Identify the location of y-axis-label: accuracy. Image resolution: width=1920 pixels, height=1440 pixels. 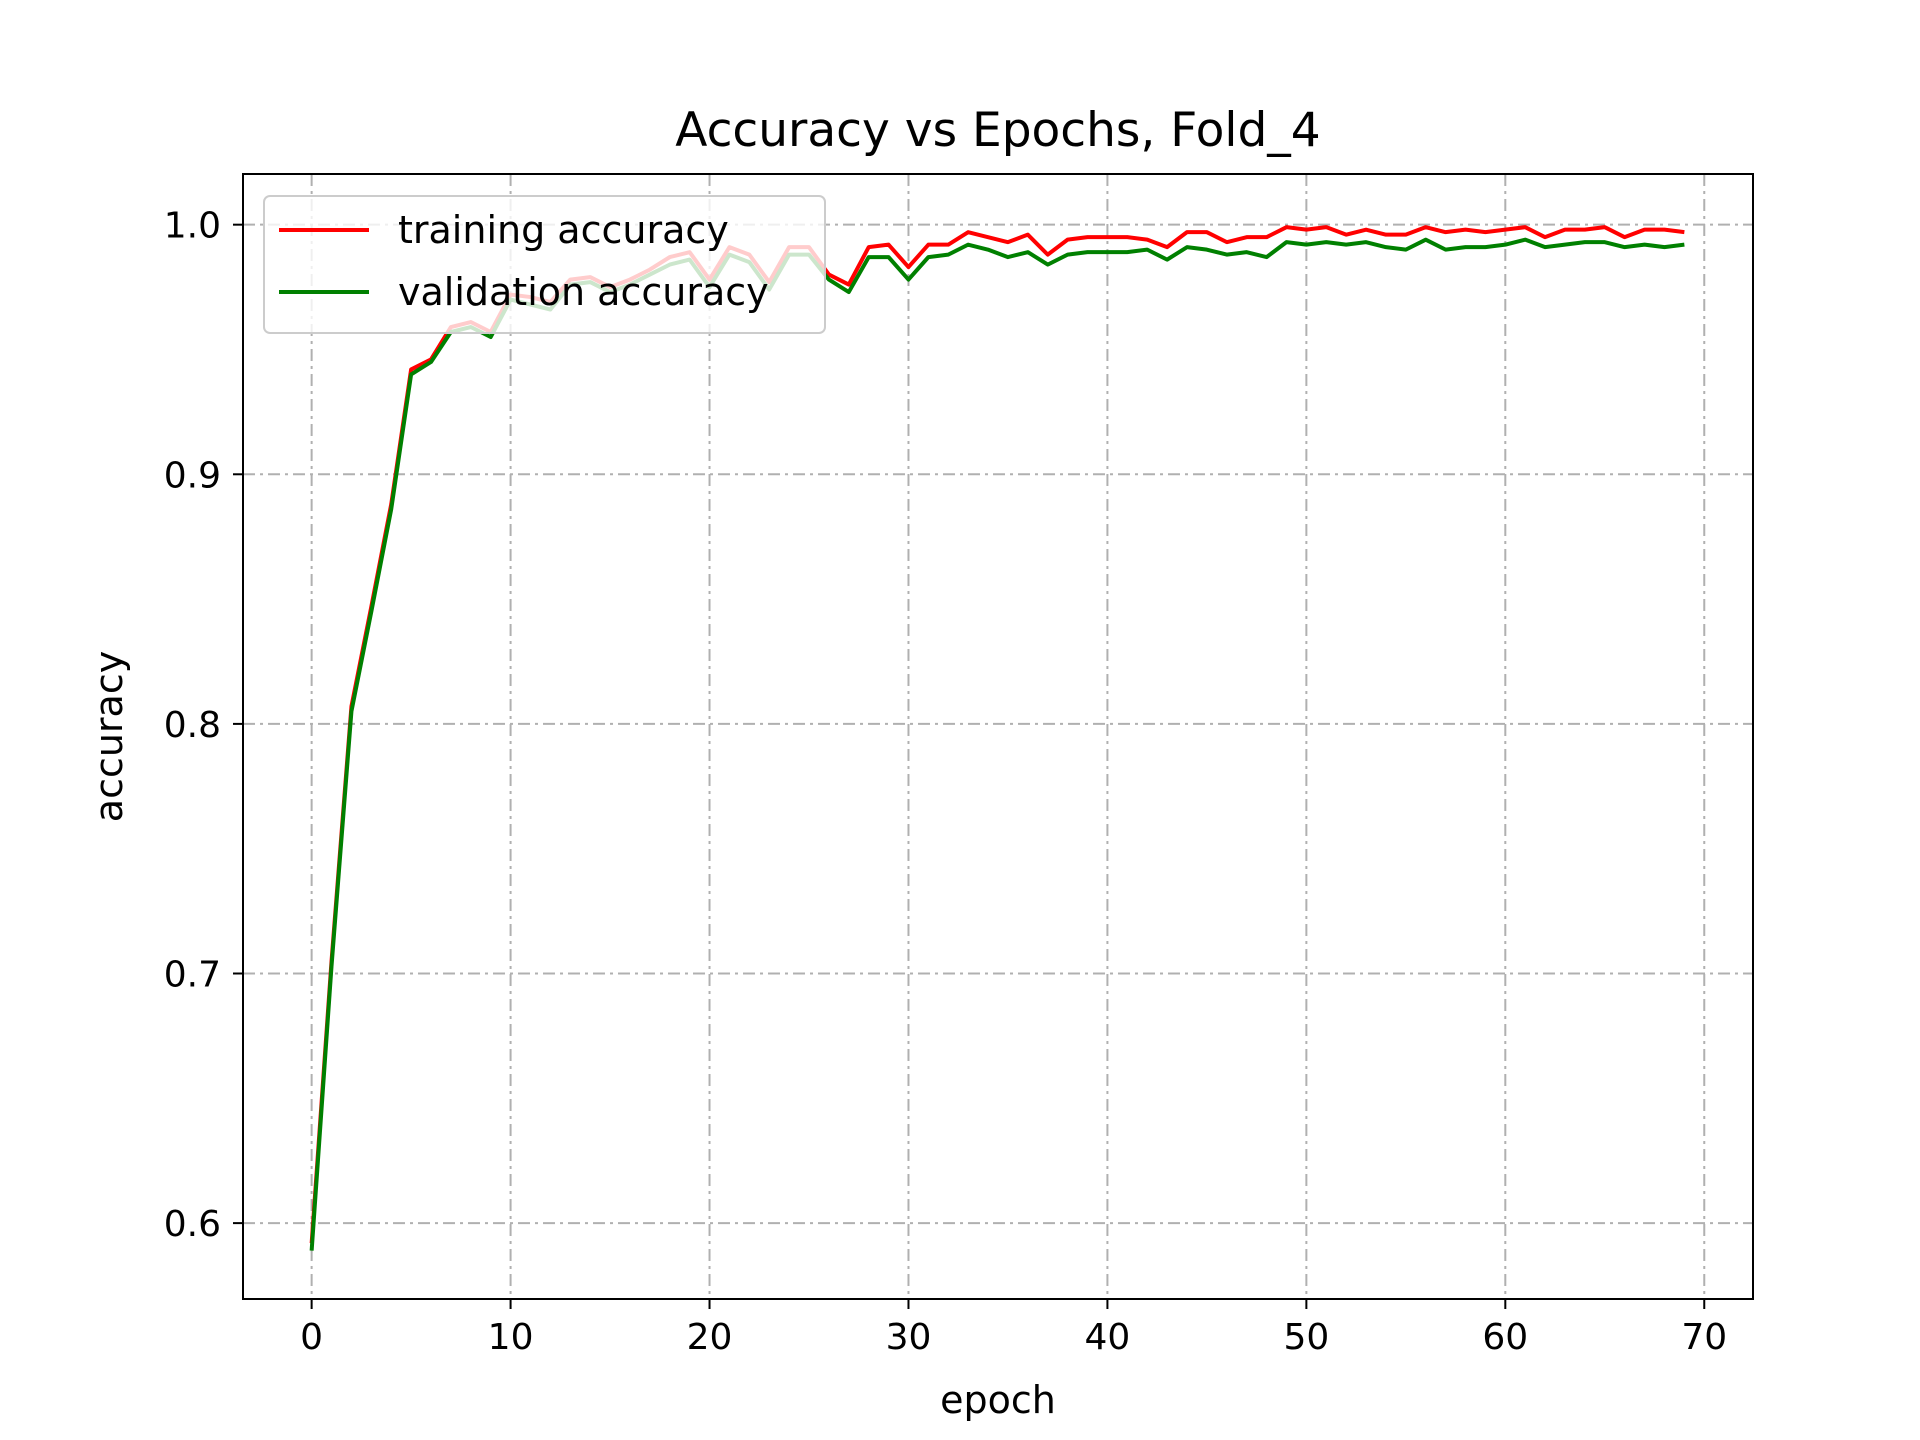
(109, 736).